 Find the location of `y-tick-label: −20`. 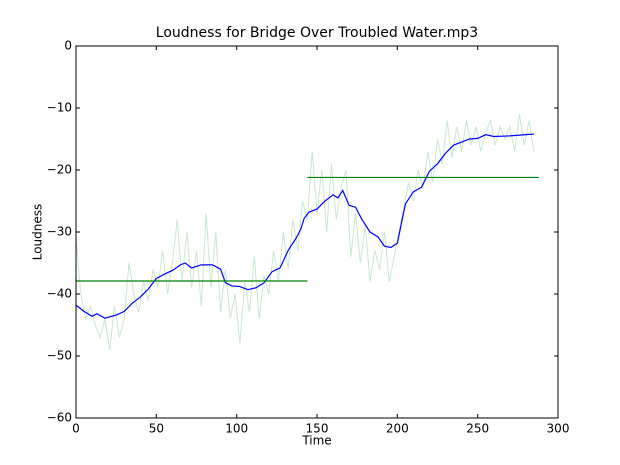

y-tick-label: −20 is located at coordinates (59, 170).